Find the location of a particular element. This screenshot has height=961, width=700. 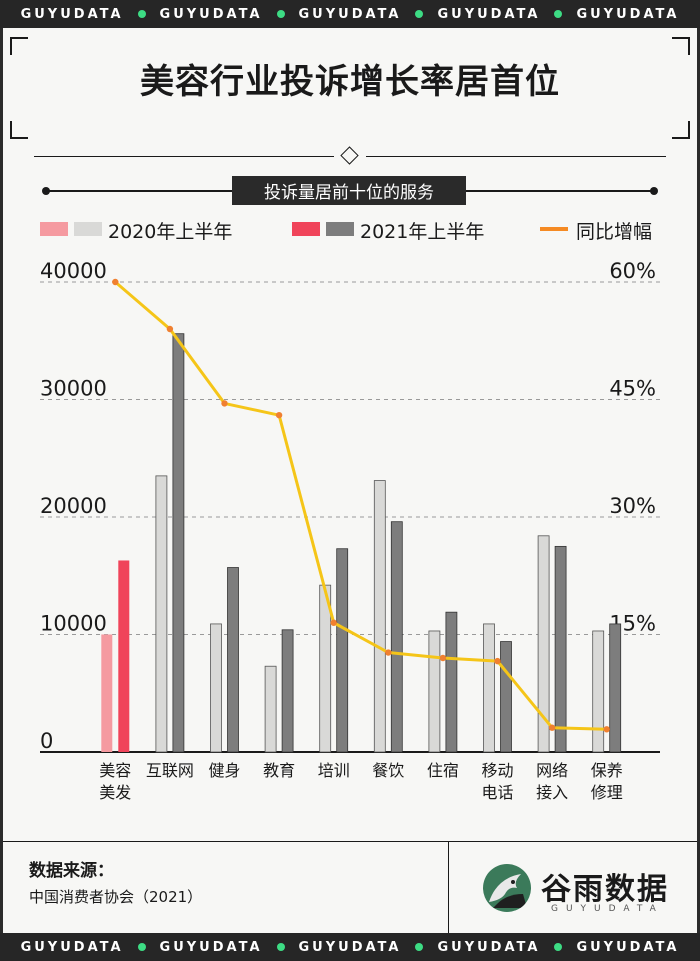

footer-divider is located at coordinates (448, 888).